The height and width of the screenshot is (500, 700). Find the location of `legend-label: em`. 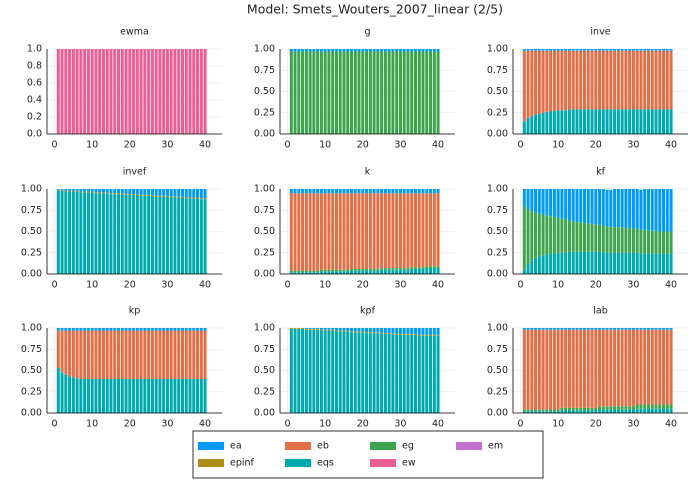

legend-label: em is located at coordinates (495, 446).